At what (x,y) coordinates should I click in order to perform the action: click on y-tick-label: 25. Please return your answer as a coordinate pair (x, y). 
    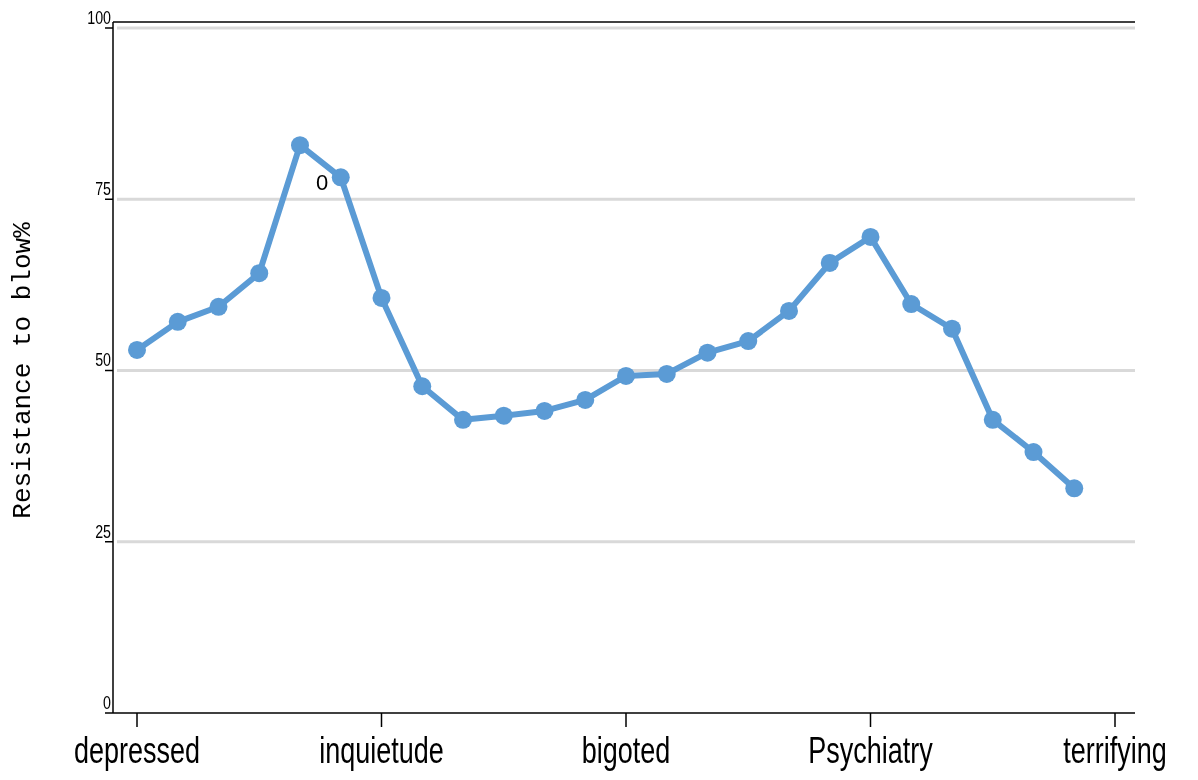
    Looking at the image, I should click on (103, 531).